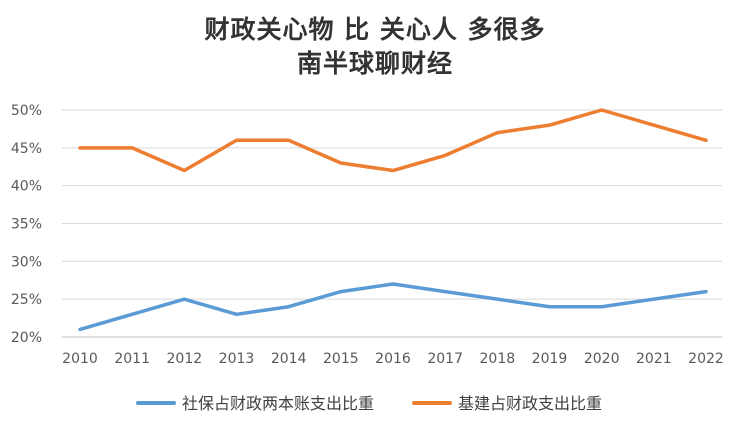 The width and height of the screenshot is (750, 429). What do you see at coordinates (237, 359) in the screenshot?
I see `x-tick-label: 2013` at bounding box center [237, 359].